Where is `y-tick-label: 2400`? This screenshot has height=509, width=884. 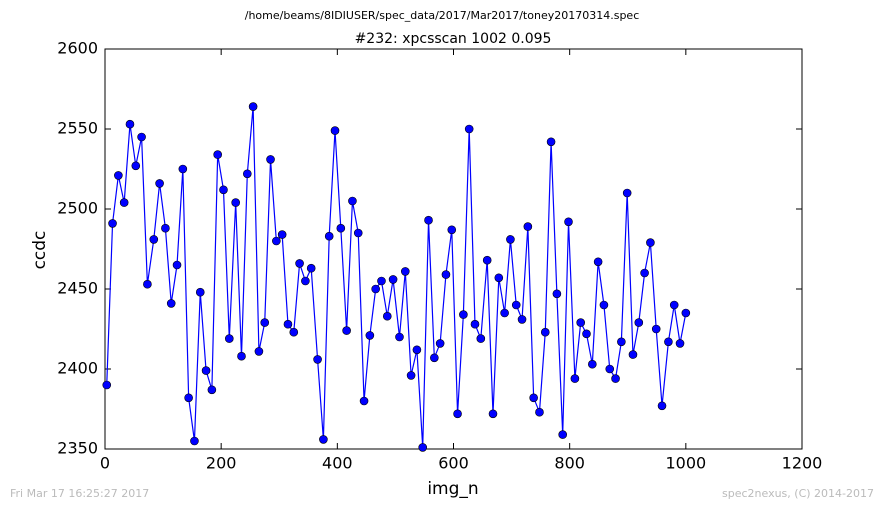 y-tick-label: 2400 is located at coordinates (77, 368).